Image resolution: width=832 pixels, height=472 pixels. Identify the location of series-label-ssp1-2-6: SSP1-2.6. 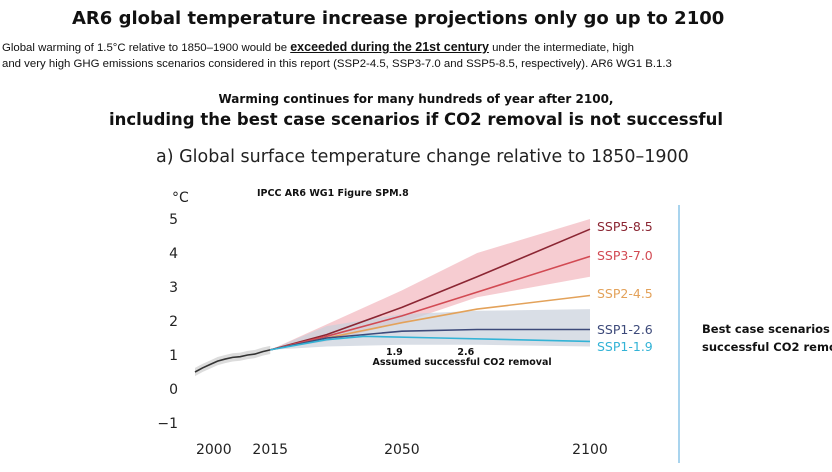
(625, 329).